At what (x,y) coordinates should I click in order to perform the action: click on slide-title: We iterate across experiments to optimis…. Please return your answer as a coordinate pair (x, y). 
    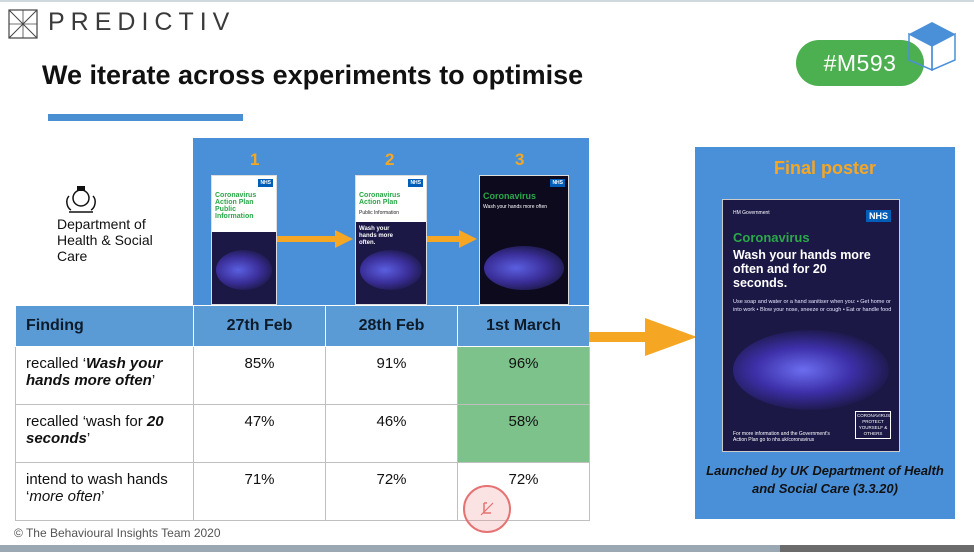
    Looking at the image, I should click on (313, 75).